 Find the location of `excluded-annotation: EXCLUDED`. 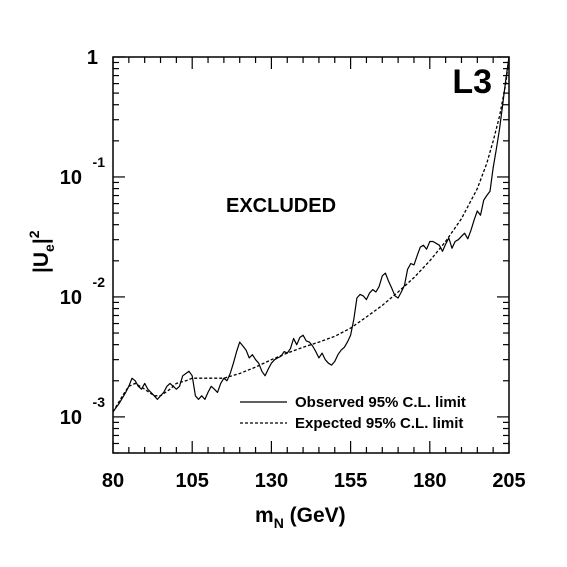

excluded-annotation: EXCLUDED is located at coordinates (281, 206).